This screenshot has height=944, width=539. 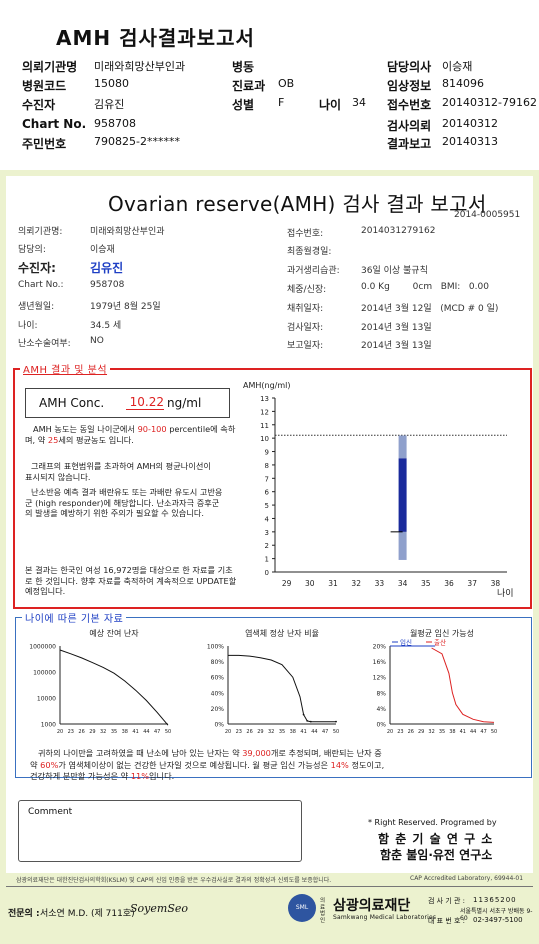 I want to click on y-tick-label: 9, so click(x=267, y=453).